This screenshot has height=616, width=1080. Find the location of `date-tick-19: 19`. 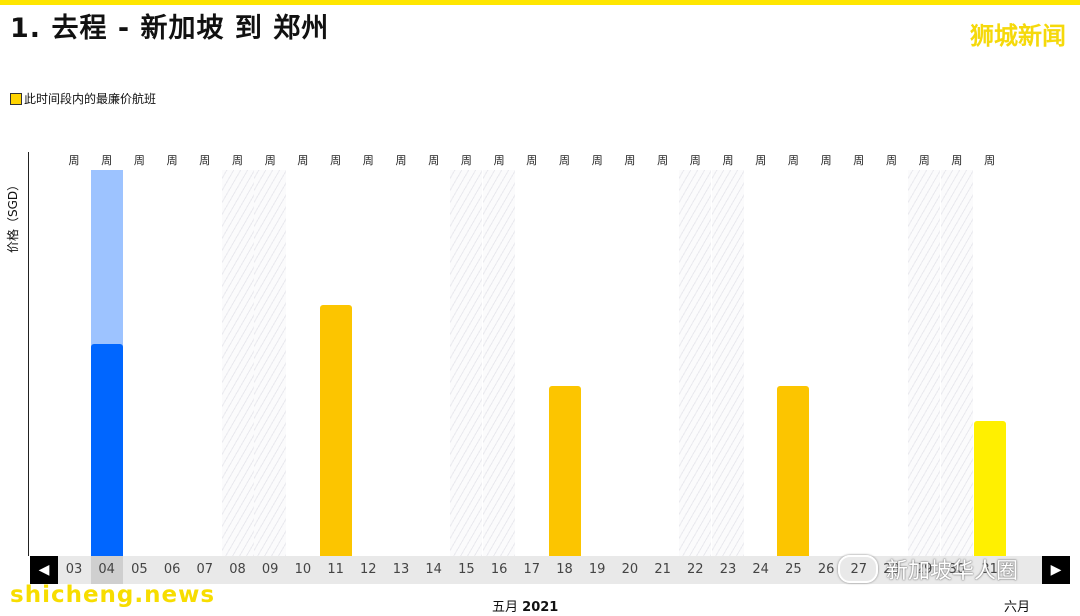

date-tick-19: 19 is located at coordinates (597, 569).